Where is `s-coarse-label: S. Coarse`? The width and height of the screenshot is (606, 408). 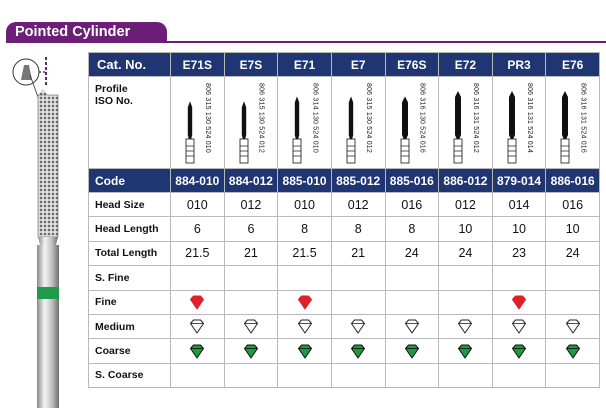
s-coarse-label: S. Coarse is located at coordinates (129, 375).